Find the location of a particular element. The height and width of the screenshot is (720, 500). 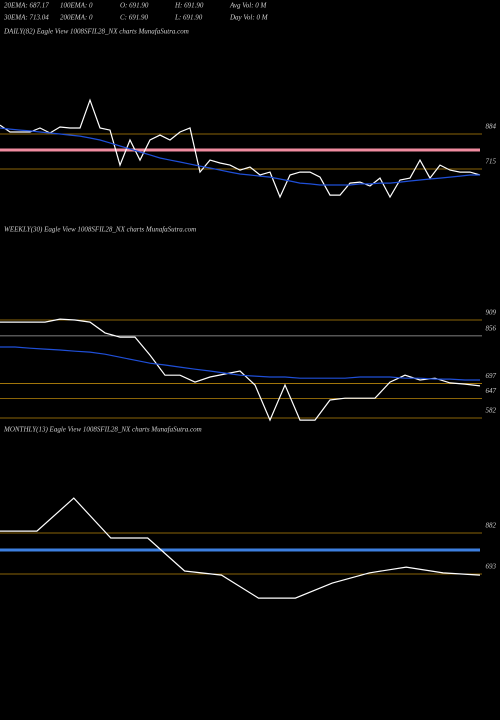

indicator: 100EMA: 0 is located at coordinates (76, 6).